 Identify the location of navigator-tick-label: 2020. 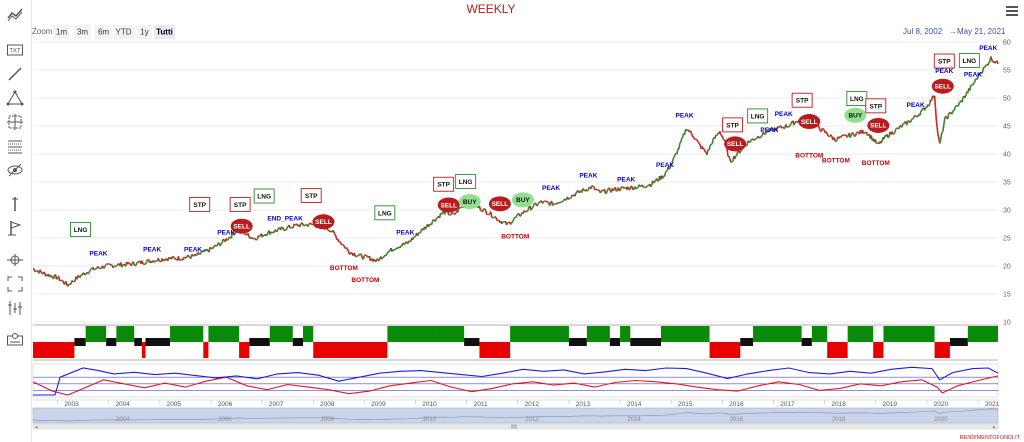
(941, 420).